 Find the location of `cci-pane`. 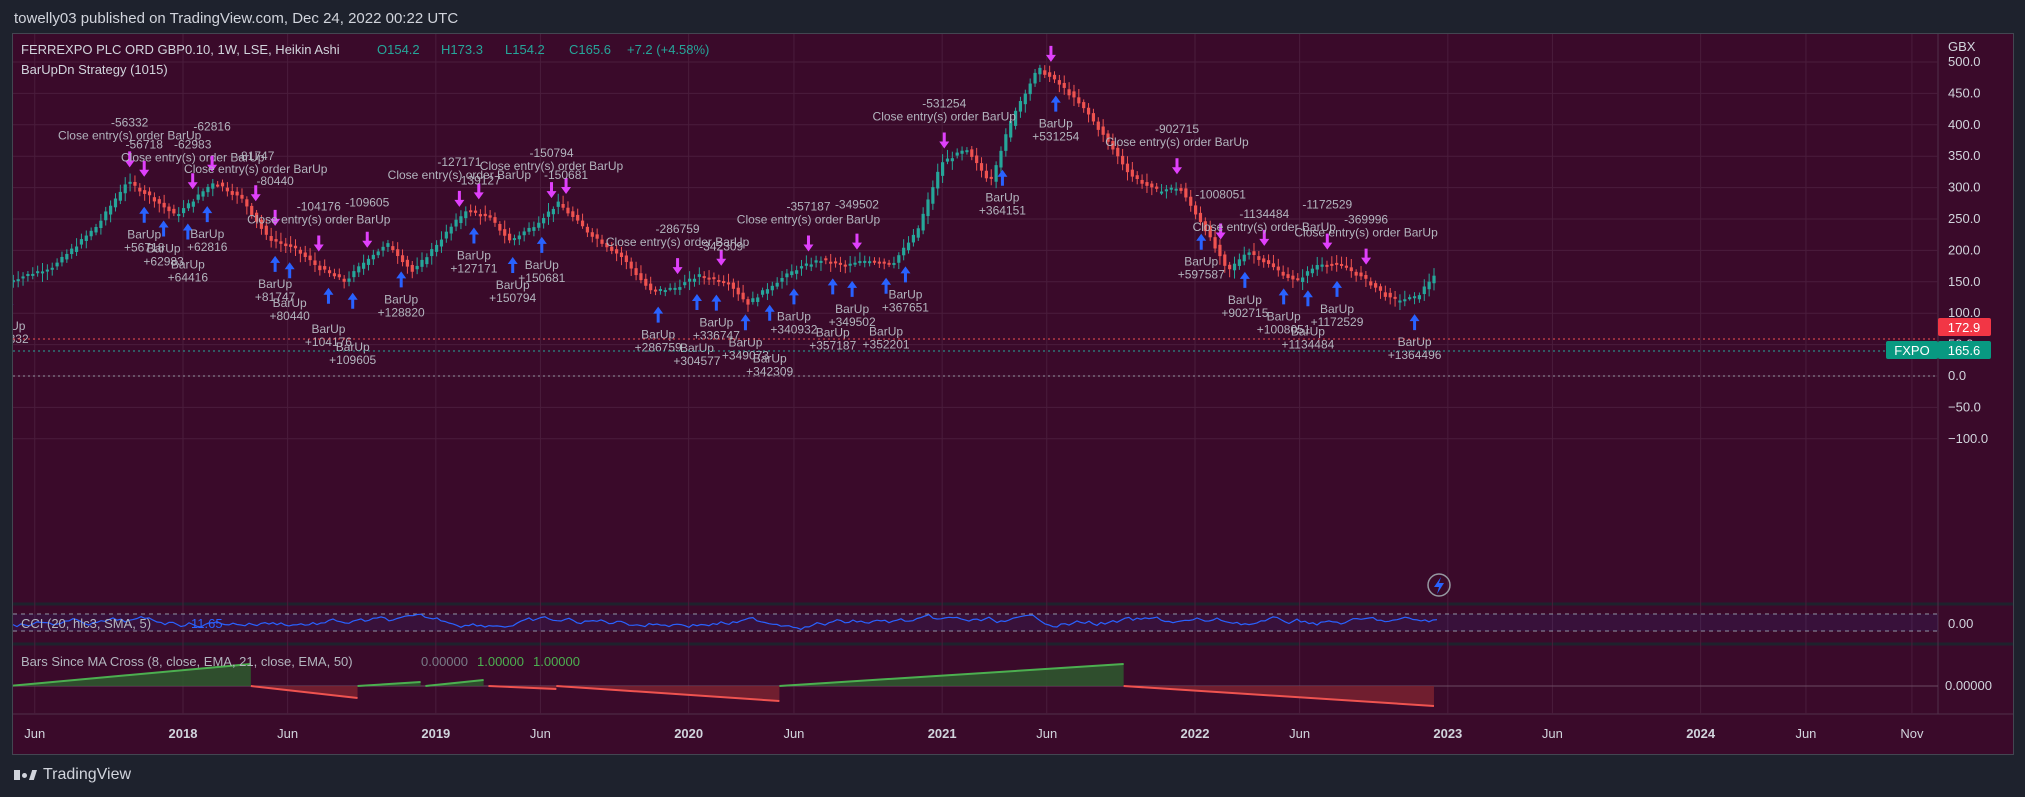

cci-pane is located at coordinates (975, 622).